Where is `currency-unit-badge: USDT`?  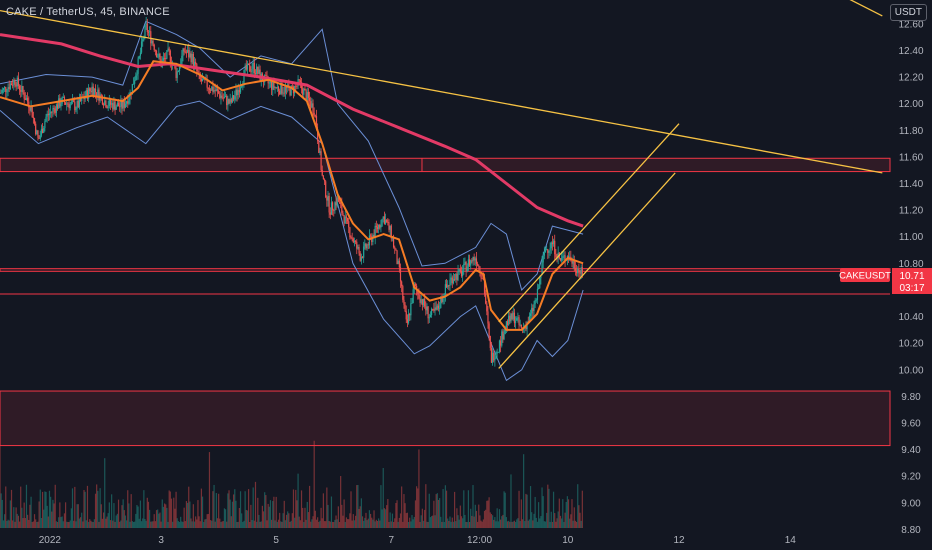
currency-unit-badge: USDT is located at coordinates (908, 12).